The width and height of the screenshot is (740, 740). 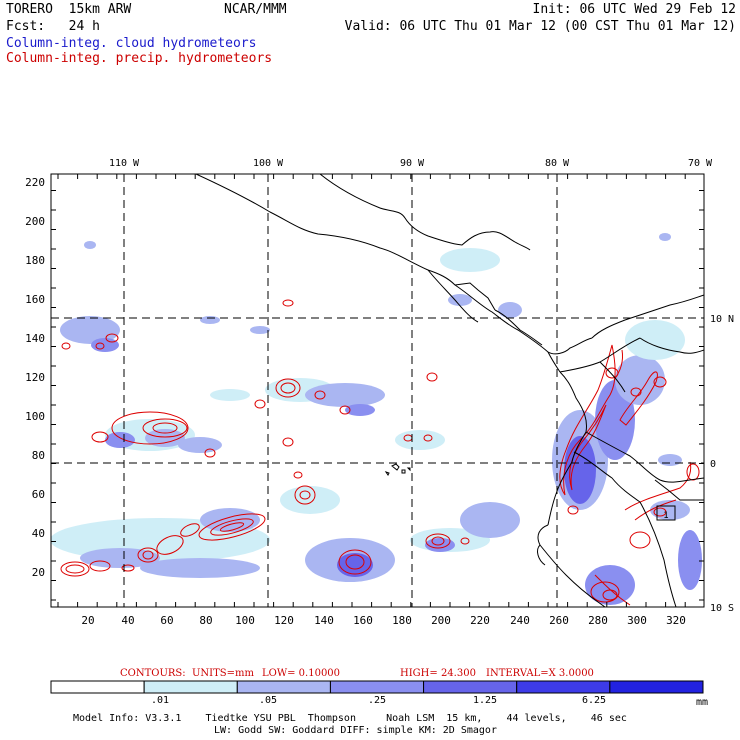 I want to click on init-time: Init: 06 UTC Wed 29 Feb 12, so click(x=634, y=9).